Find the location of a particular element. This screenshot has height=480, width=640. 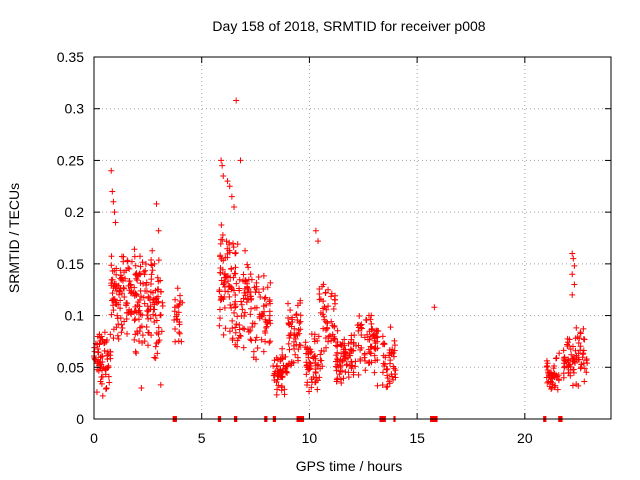

y-tick-label: 0.05 is located at coordinates (70, 367).